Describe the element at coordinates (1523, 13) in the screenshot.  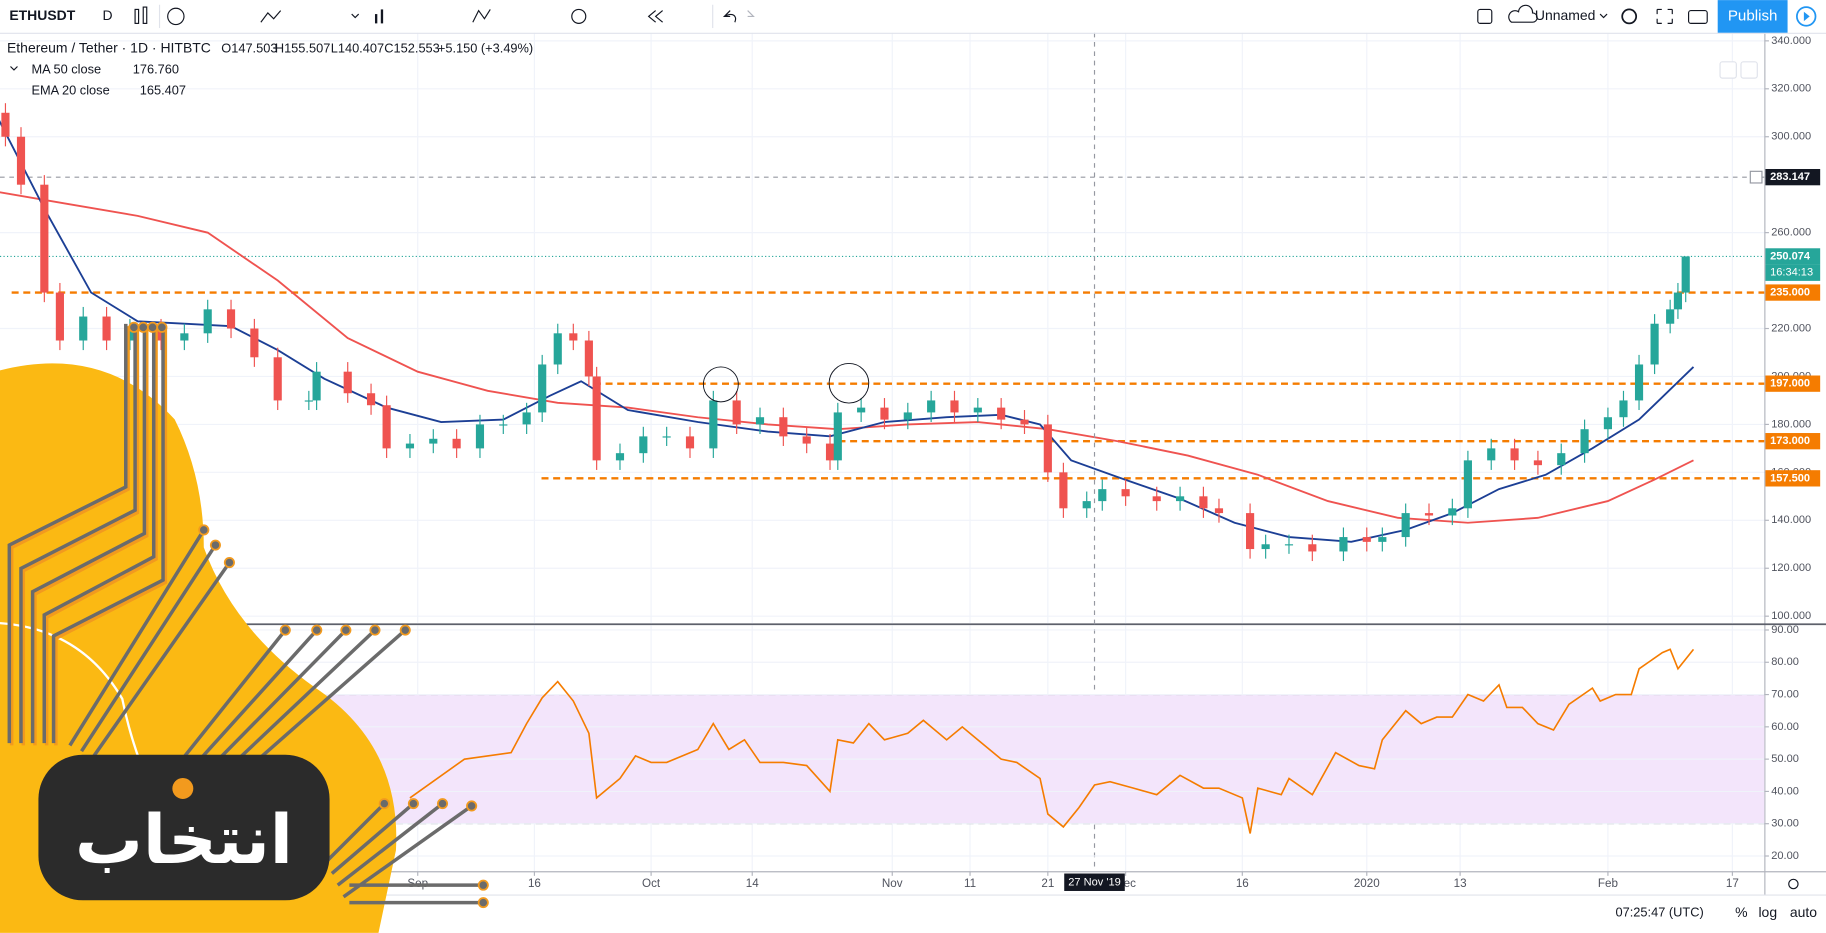
I see `cloud-icon` at that location.